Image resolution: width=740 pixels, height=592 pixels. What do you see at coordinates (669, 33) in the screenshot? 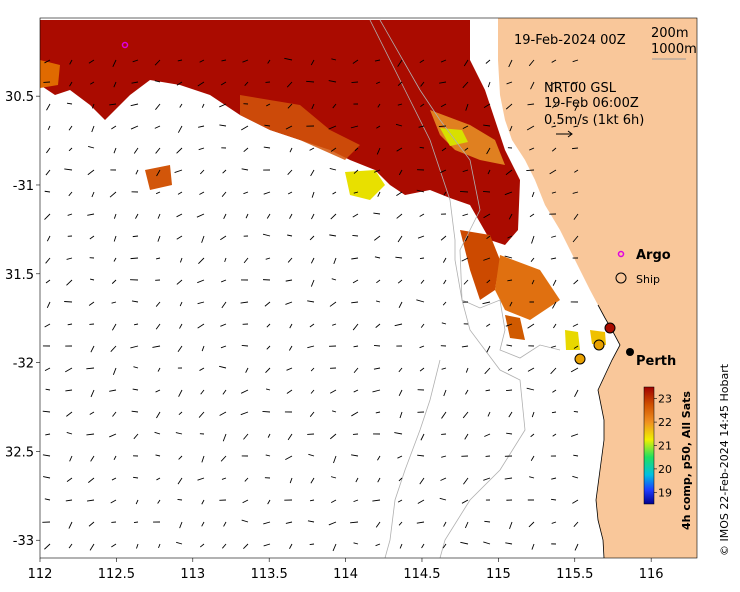
I see `contour-legend-200m: 200m` at bounding box center [669, 33].